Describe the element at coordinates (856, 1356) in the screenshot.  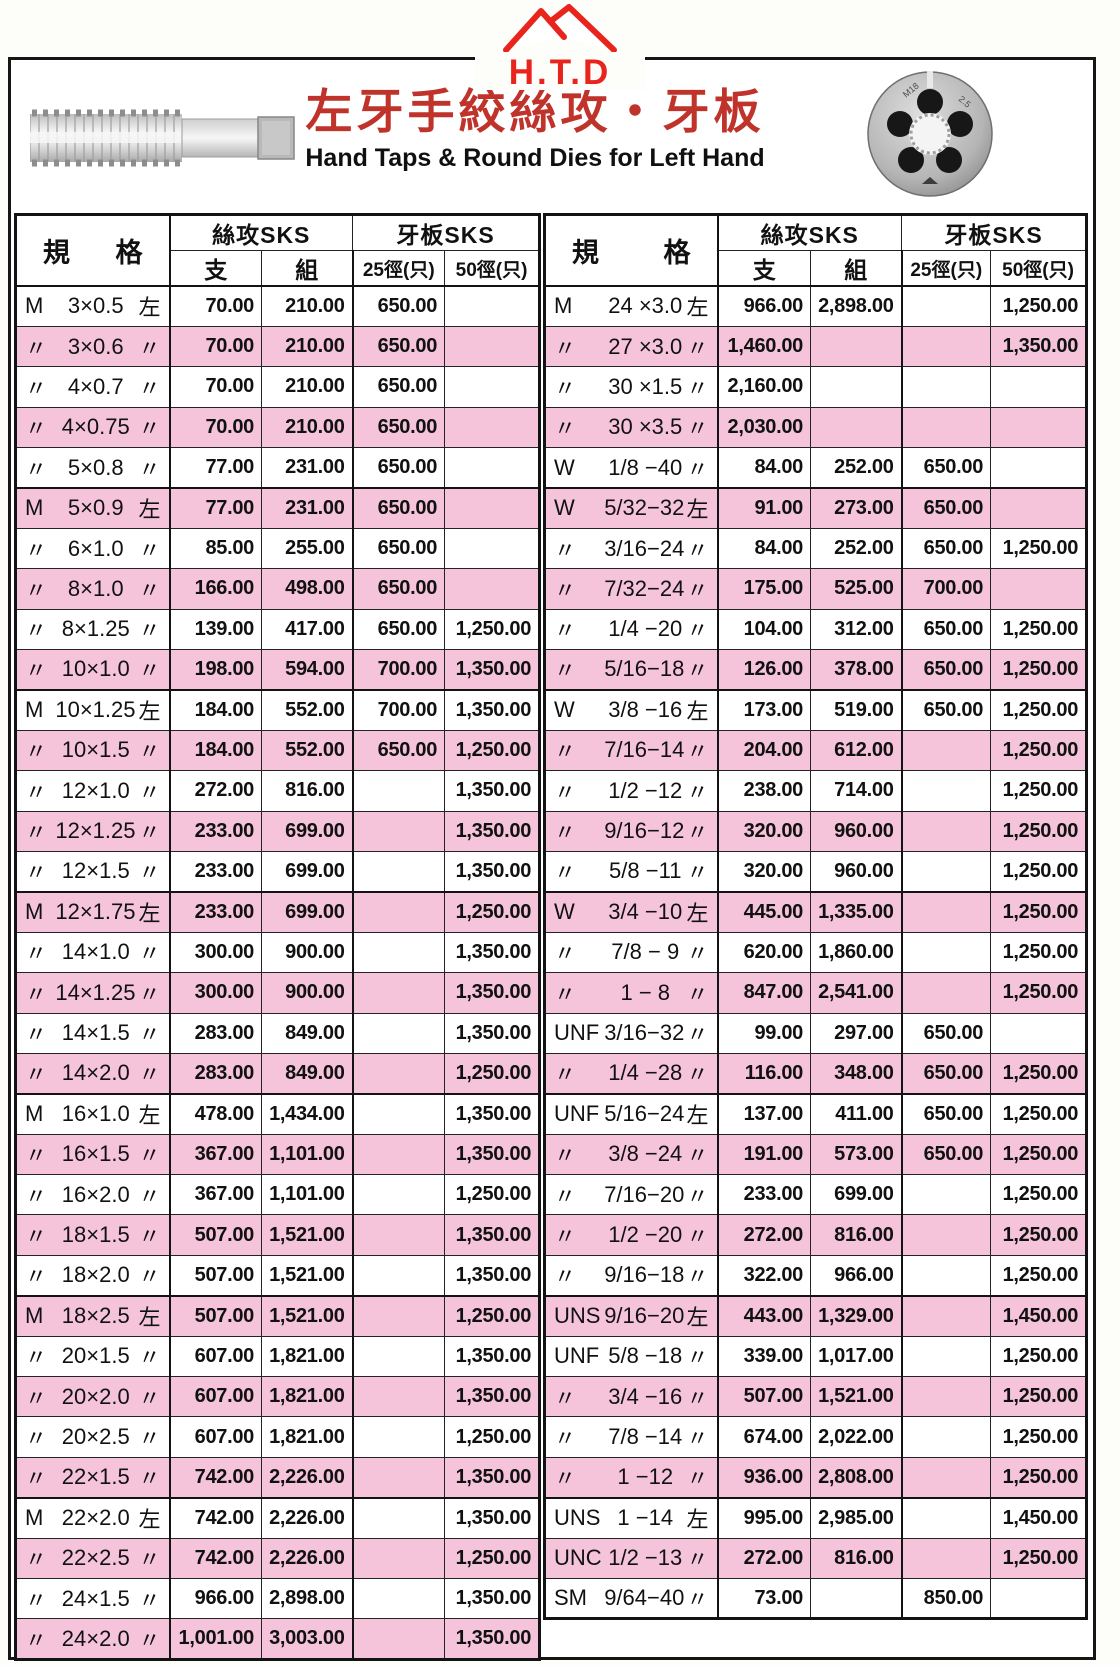
I see `tap-per-set-price-cell: 1,017.00` at that location.